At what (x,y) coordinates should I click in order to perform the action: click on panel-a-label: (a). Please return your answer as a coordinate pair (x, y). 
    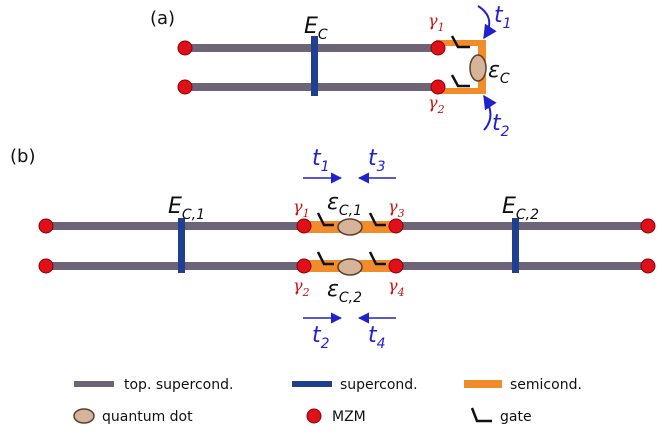
    Looking at the image, I should click on (162, 18).